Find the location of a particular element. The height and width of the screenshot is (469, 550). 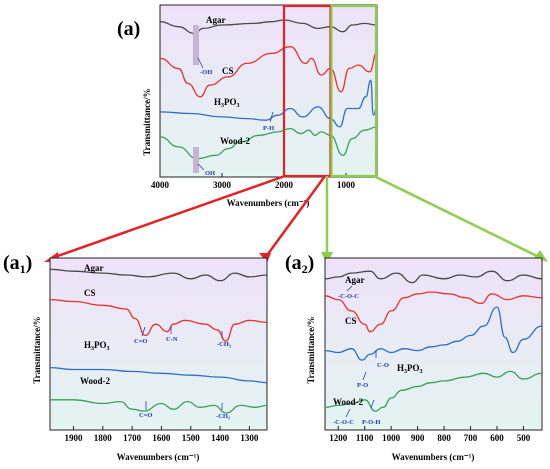

annotation-c-o-c-agar: -C-O-C is located at coordinates (348, 292).